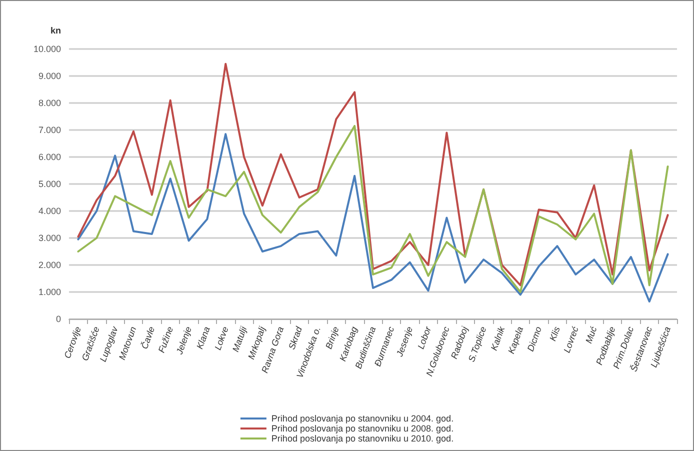 The height and width of the screenshot is (451, 694). What do you see at coordinates (49, 292) in the screenshot?
I see `y-tick-label: 1.000` at bounding box center [49, 292].